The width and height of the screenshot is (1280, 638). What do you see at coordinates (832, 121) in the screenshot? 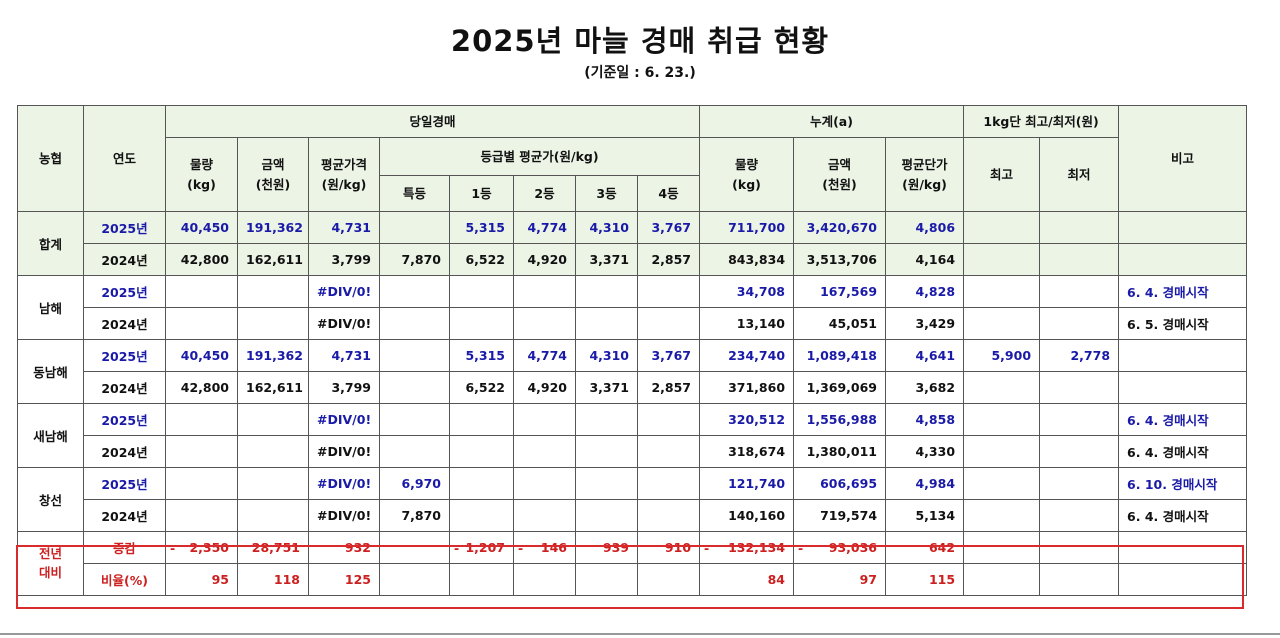
I see `header-cumulative: 누계(a)` at bounding box center [832, 121].